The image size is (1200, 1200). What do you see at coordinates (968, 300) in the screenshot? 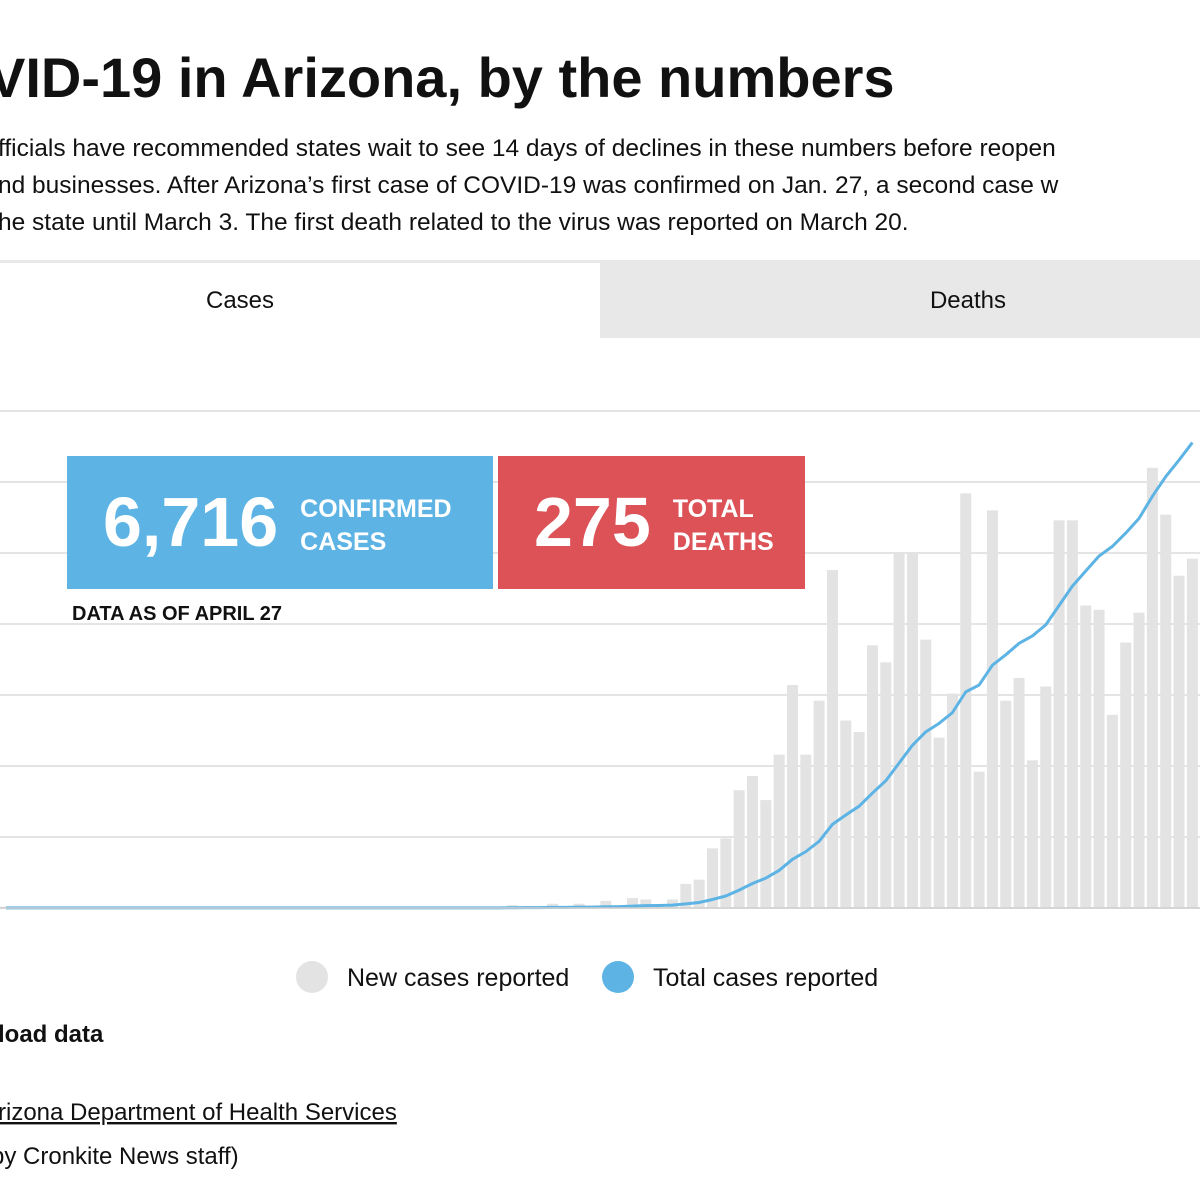
I see `tab-label: Deaths` at bounding box center [968, 300].